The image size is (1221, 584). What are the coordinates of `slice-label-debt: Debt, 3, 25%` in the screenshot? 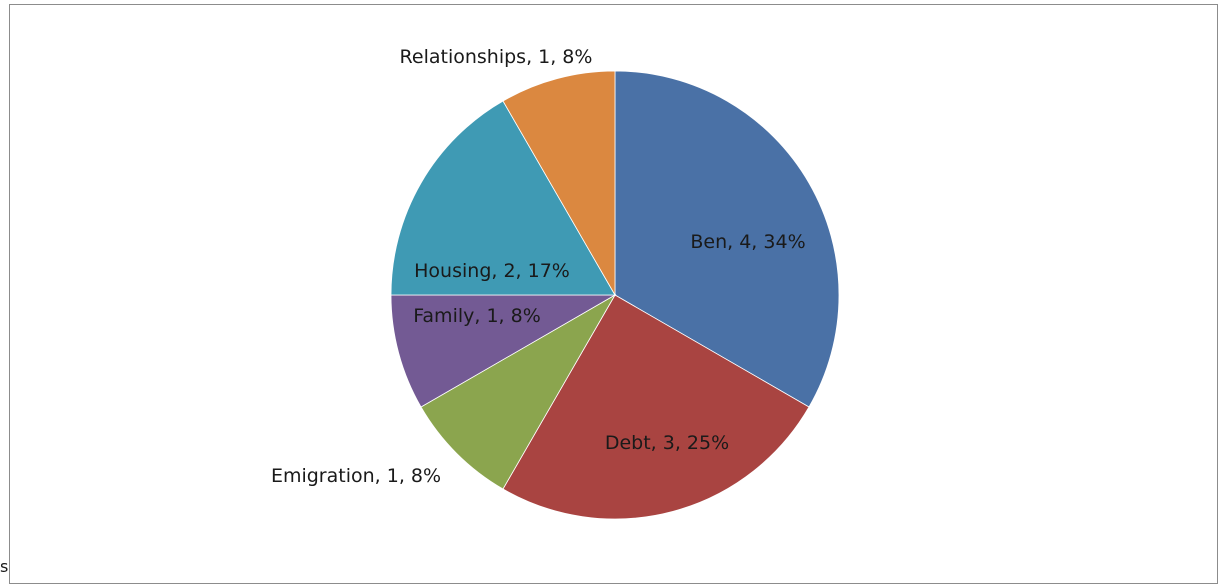 It's located at (667, 443).